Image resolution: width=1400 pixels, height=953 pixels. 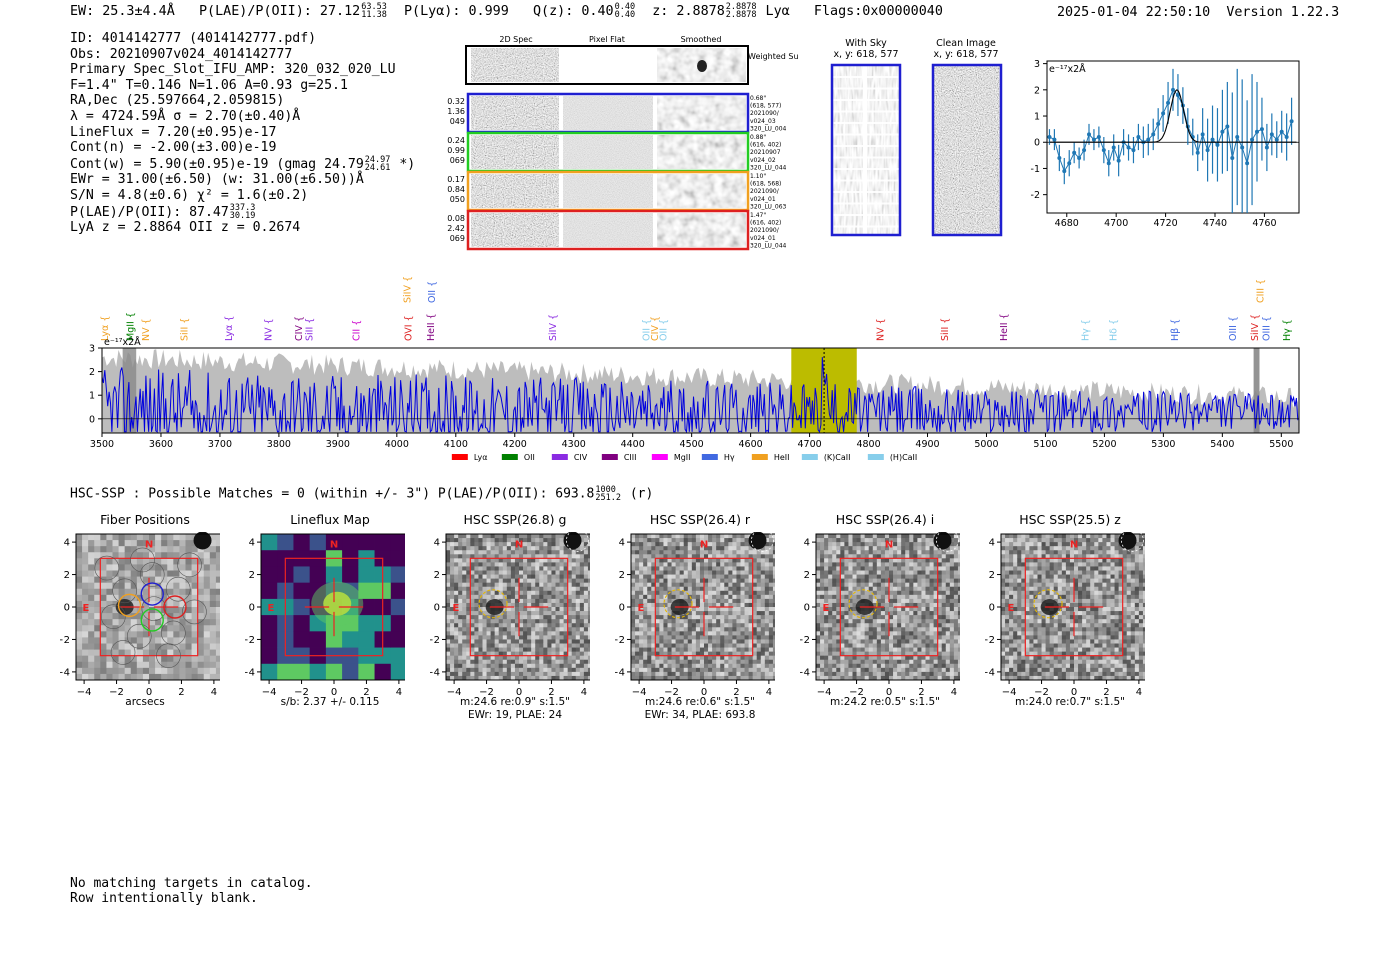 What do you see at coordinates (1134, 12) in the screenshot?
I see `header-datetime: 2025-01-04 22:50:10` at bounding box center [1134, 12].